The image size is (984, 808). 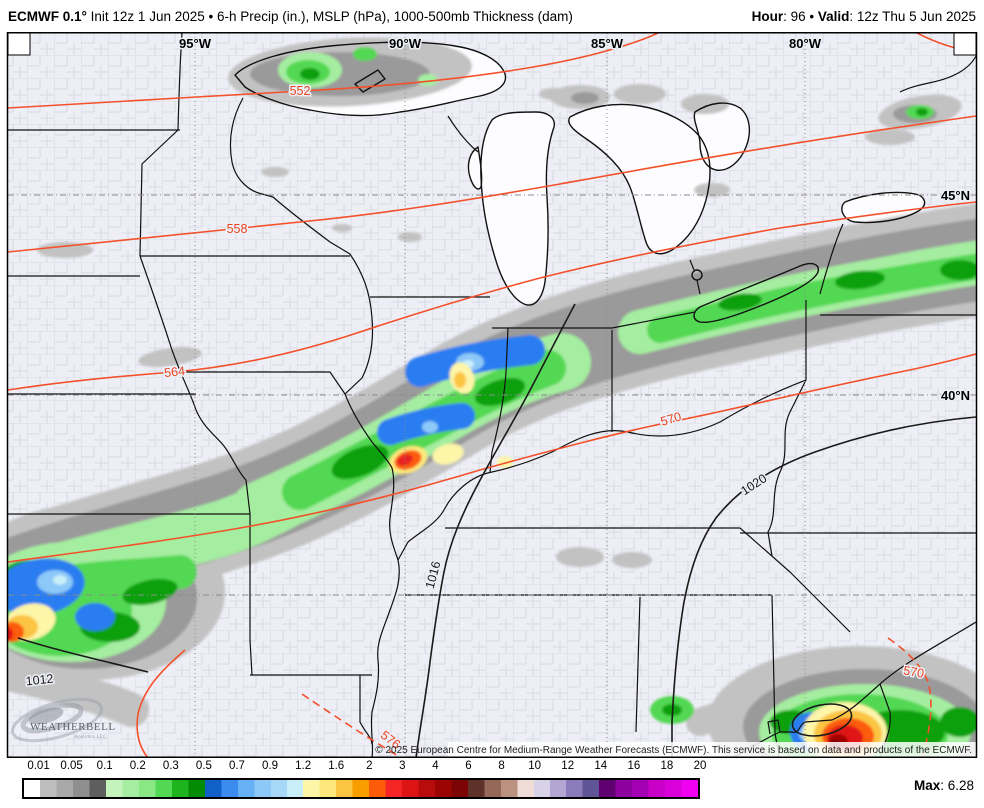 I want to click on colorbar-tick-label: 0.3, so click(x=170, y=766).